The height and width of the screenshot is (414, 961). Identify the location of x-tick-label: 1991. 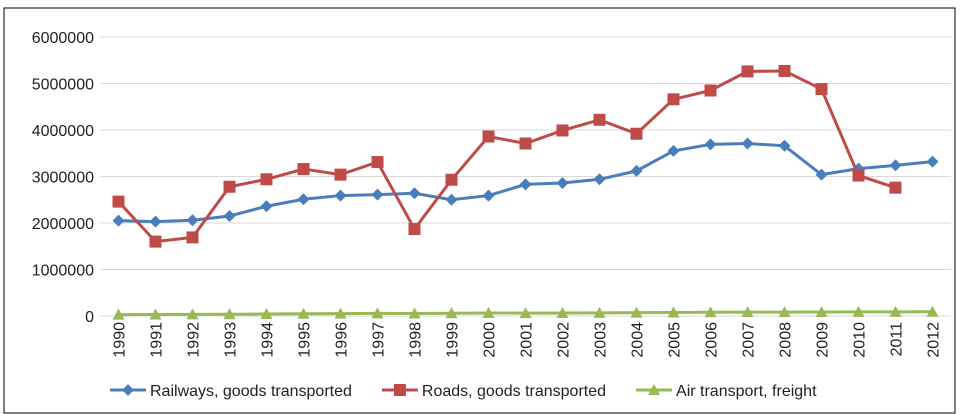
(157, 340).